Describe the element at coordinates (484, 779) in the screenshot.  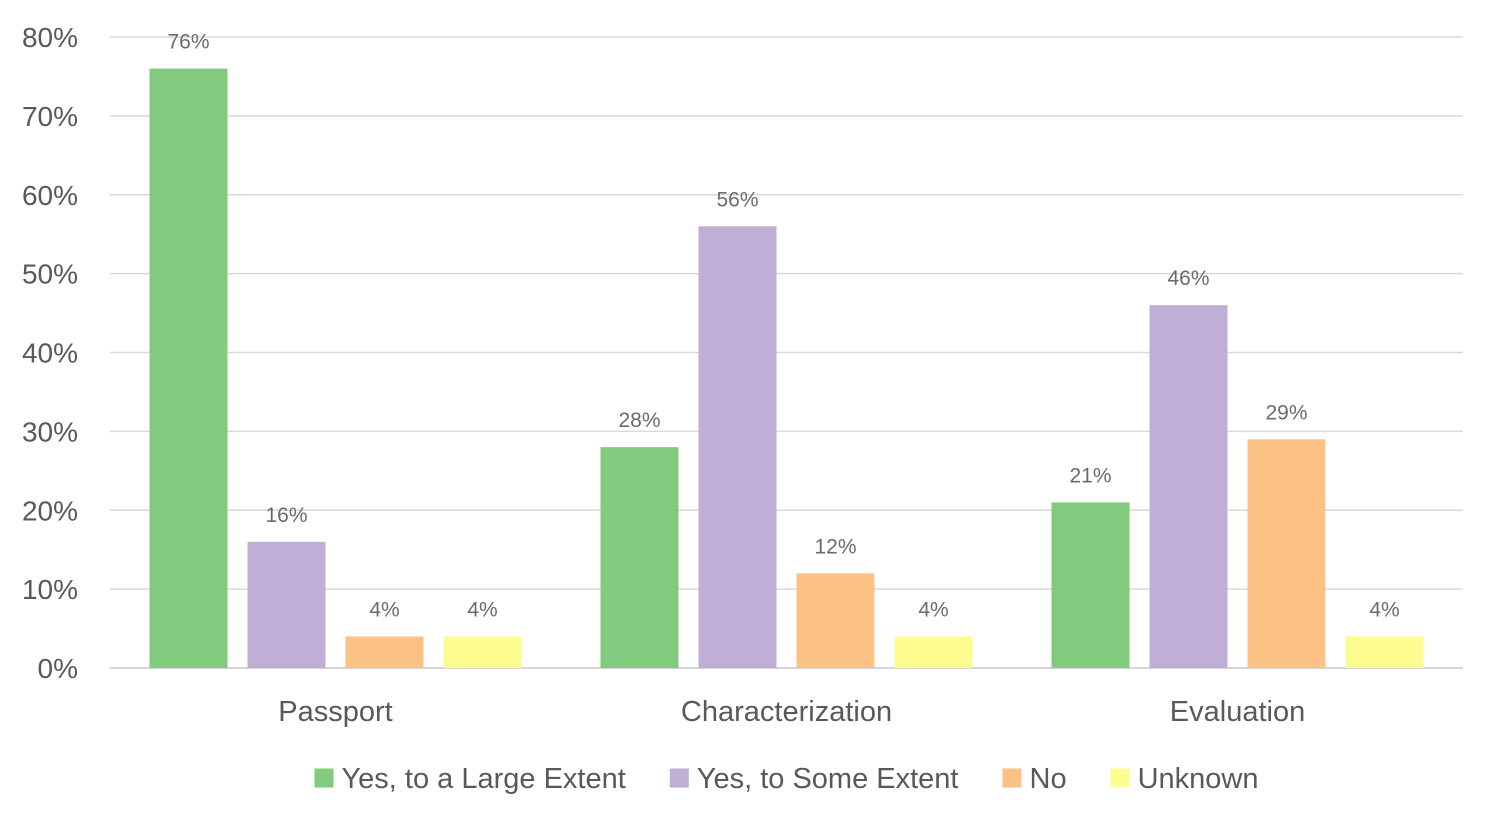
I see `legend-label: Yes, to a Large Extent` at that location.